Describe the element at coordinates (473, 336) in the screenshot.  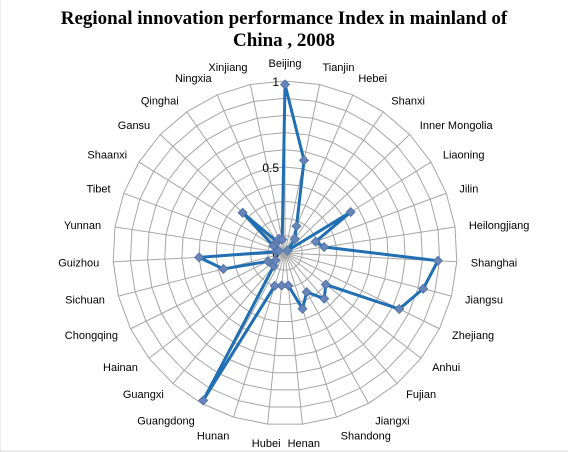
I see `category-label: Zhejiang` at that location.